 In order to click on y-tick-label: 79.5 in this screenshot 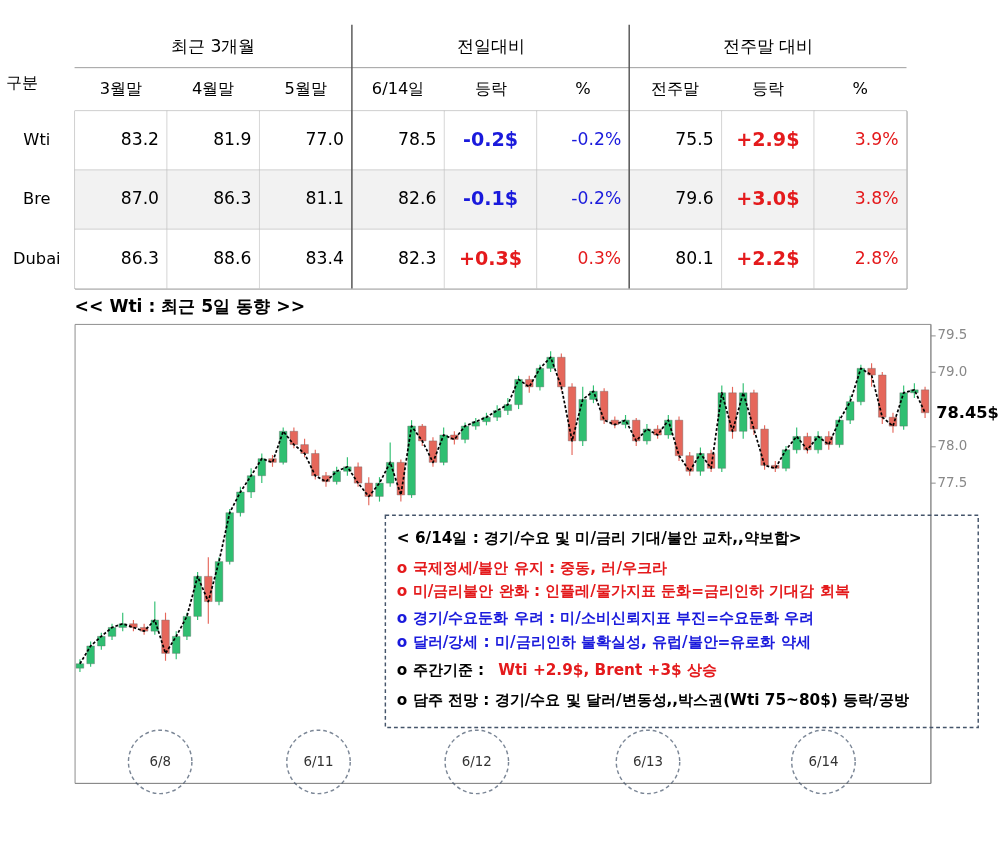, I will do `click(952, 335)`.